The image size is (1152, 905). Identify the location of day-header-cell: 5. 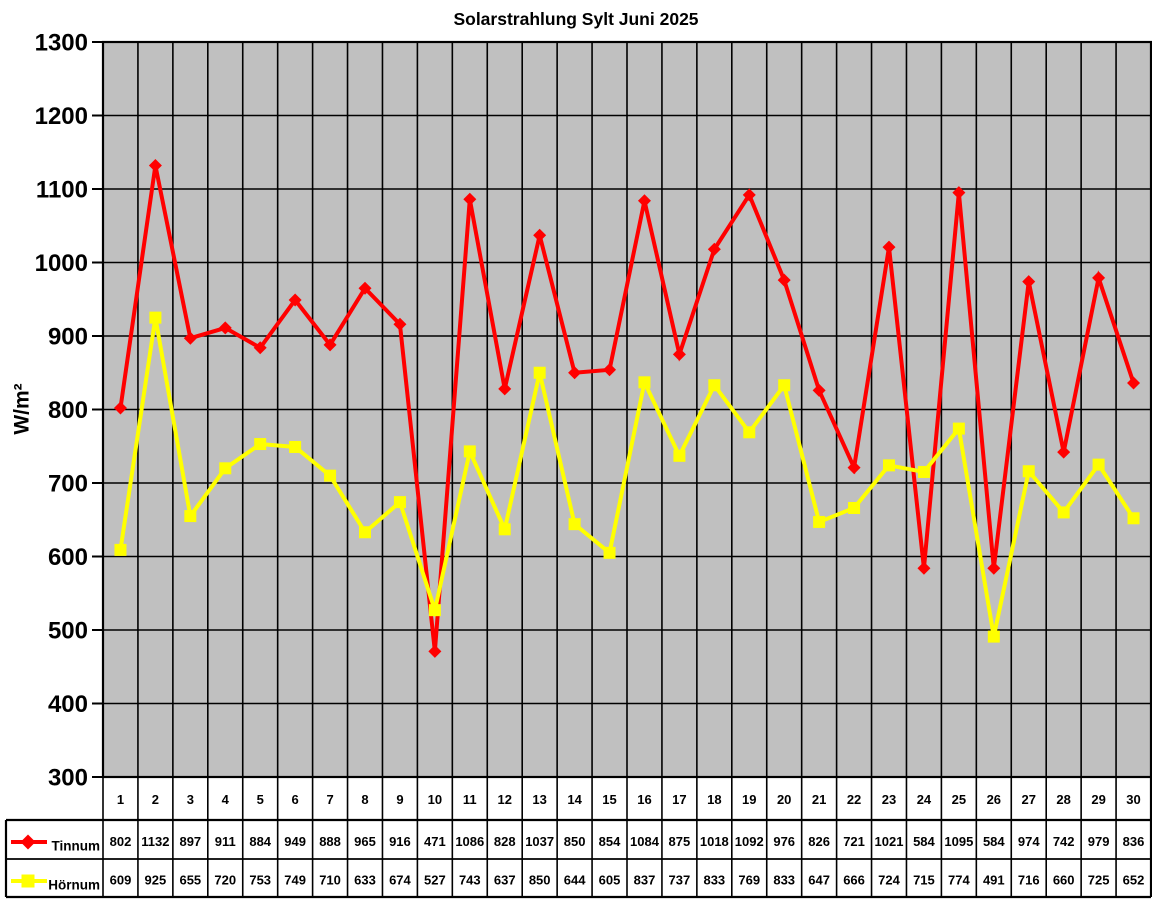
(260, 799).